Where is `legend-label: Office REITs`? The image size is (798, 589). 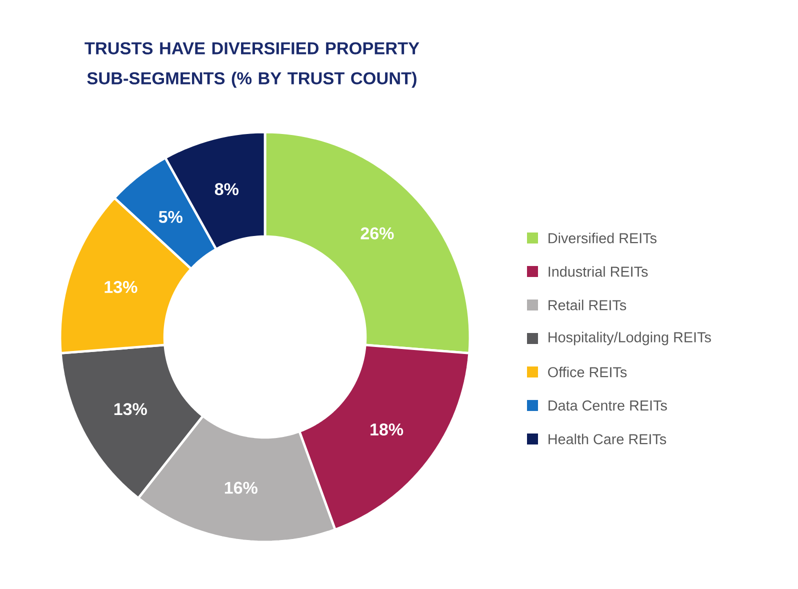 legend-label: Office REITs is located at coordinates (587, 372).